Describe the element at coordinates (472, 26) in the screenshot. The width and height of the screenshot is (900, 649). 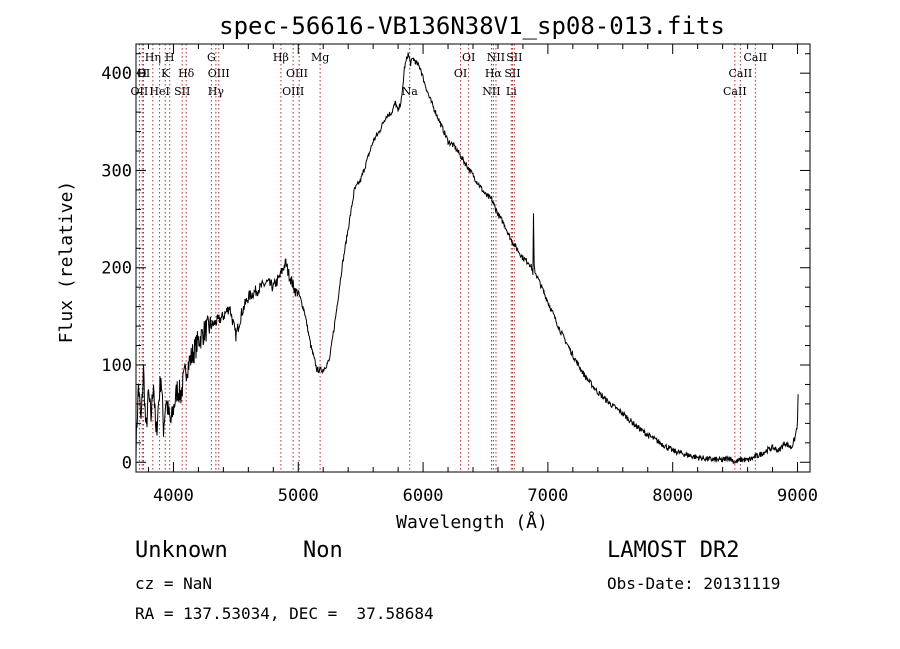
I see `chart-title: spec-56616-VB136N38V1_sp08-013.fits` at that location.